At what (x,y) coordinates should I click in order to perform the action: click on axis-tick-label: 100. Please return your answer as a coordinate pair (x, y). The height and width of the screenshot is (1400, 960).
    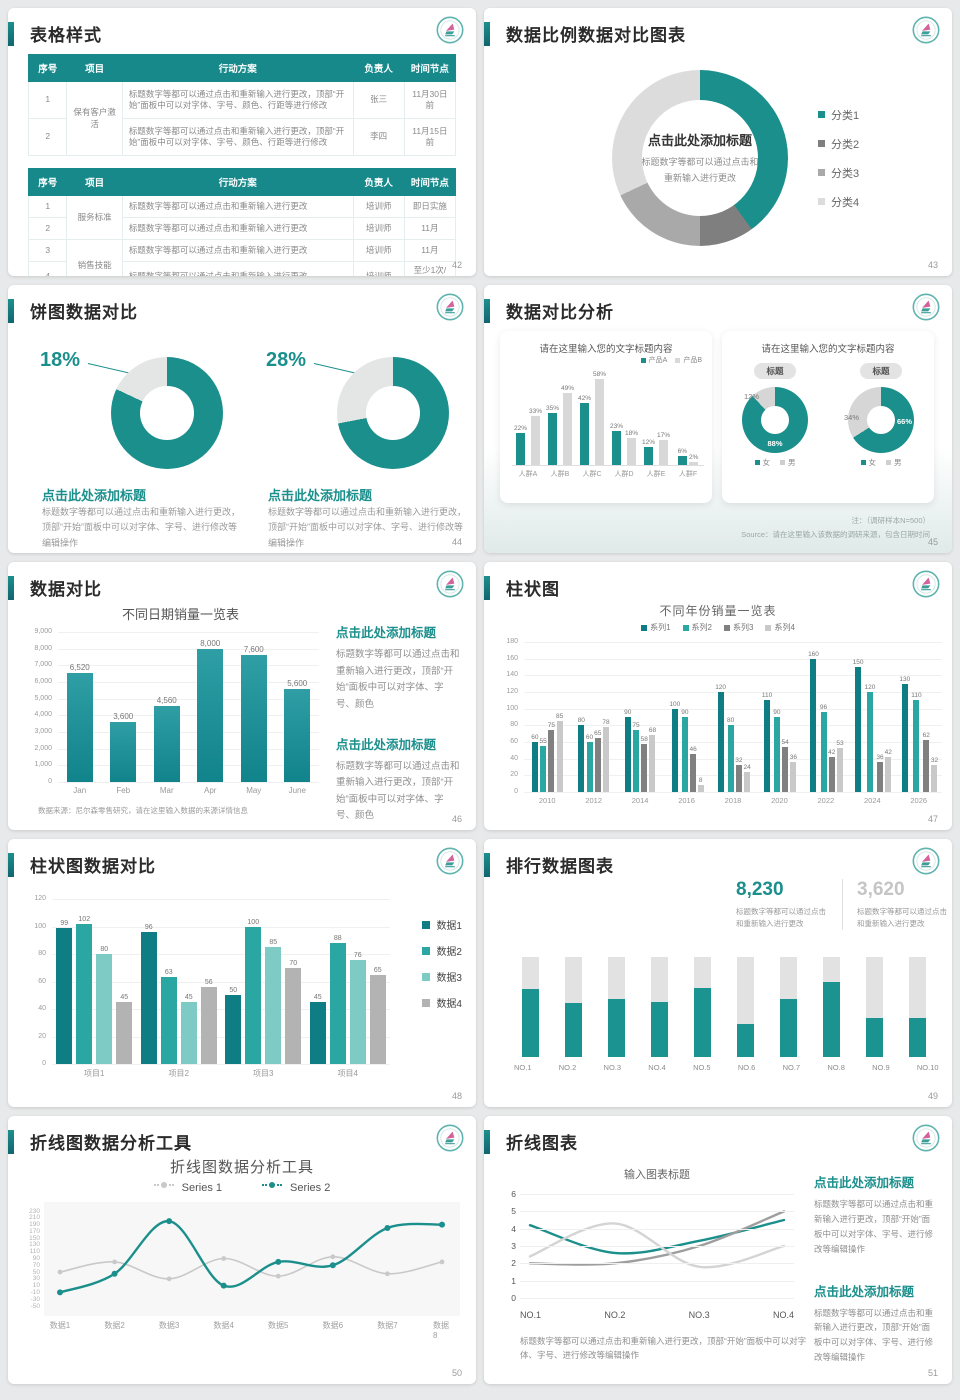
    Looking at the image, I should click on (40, 926).